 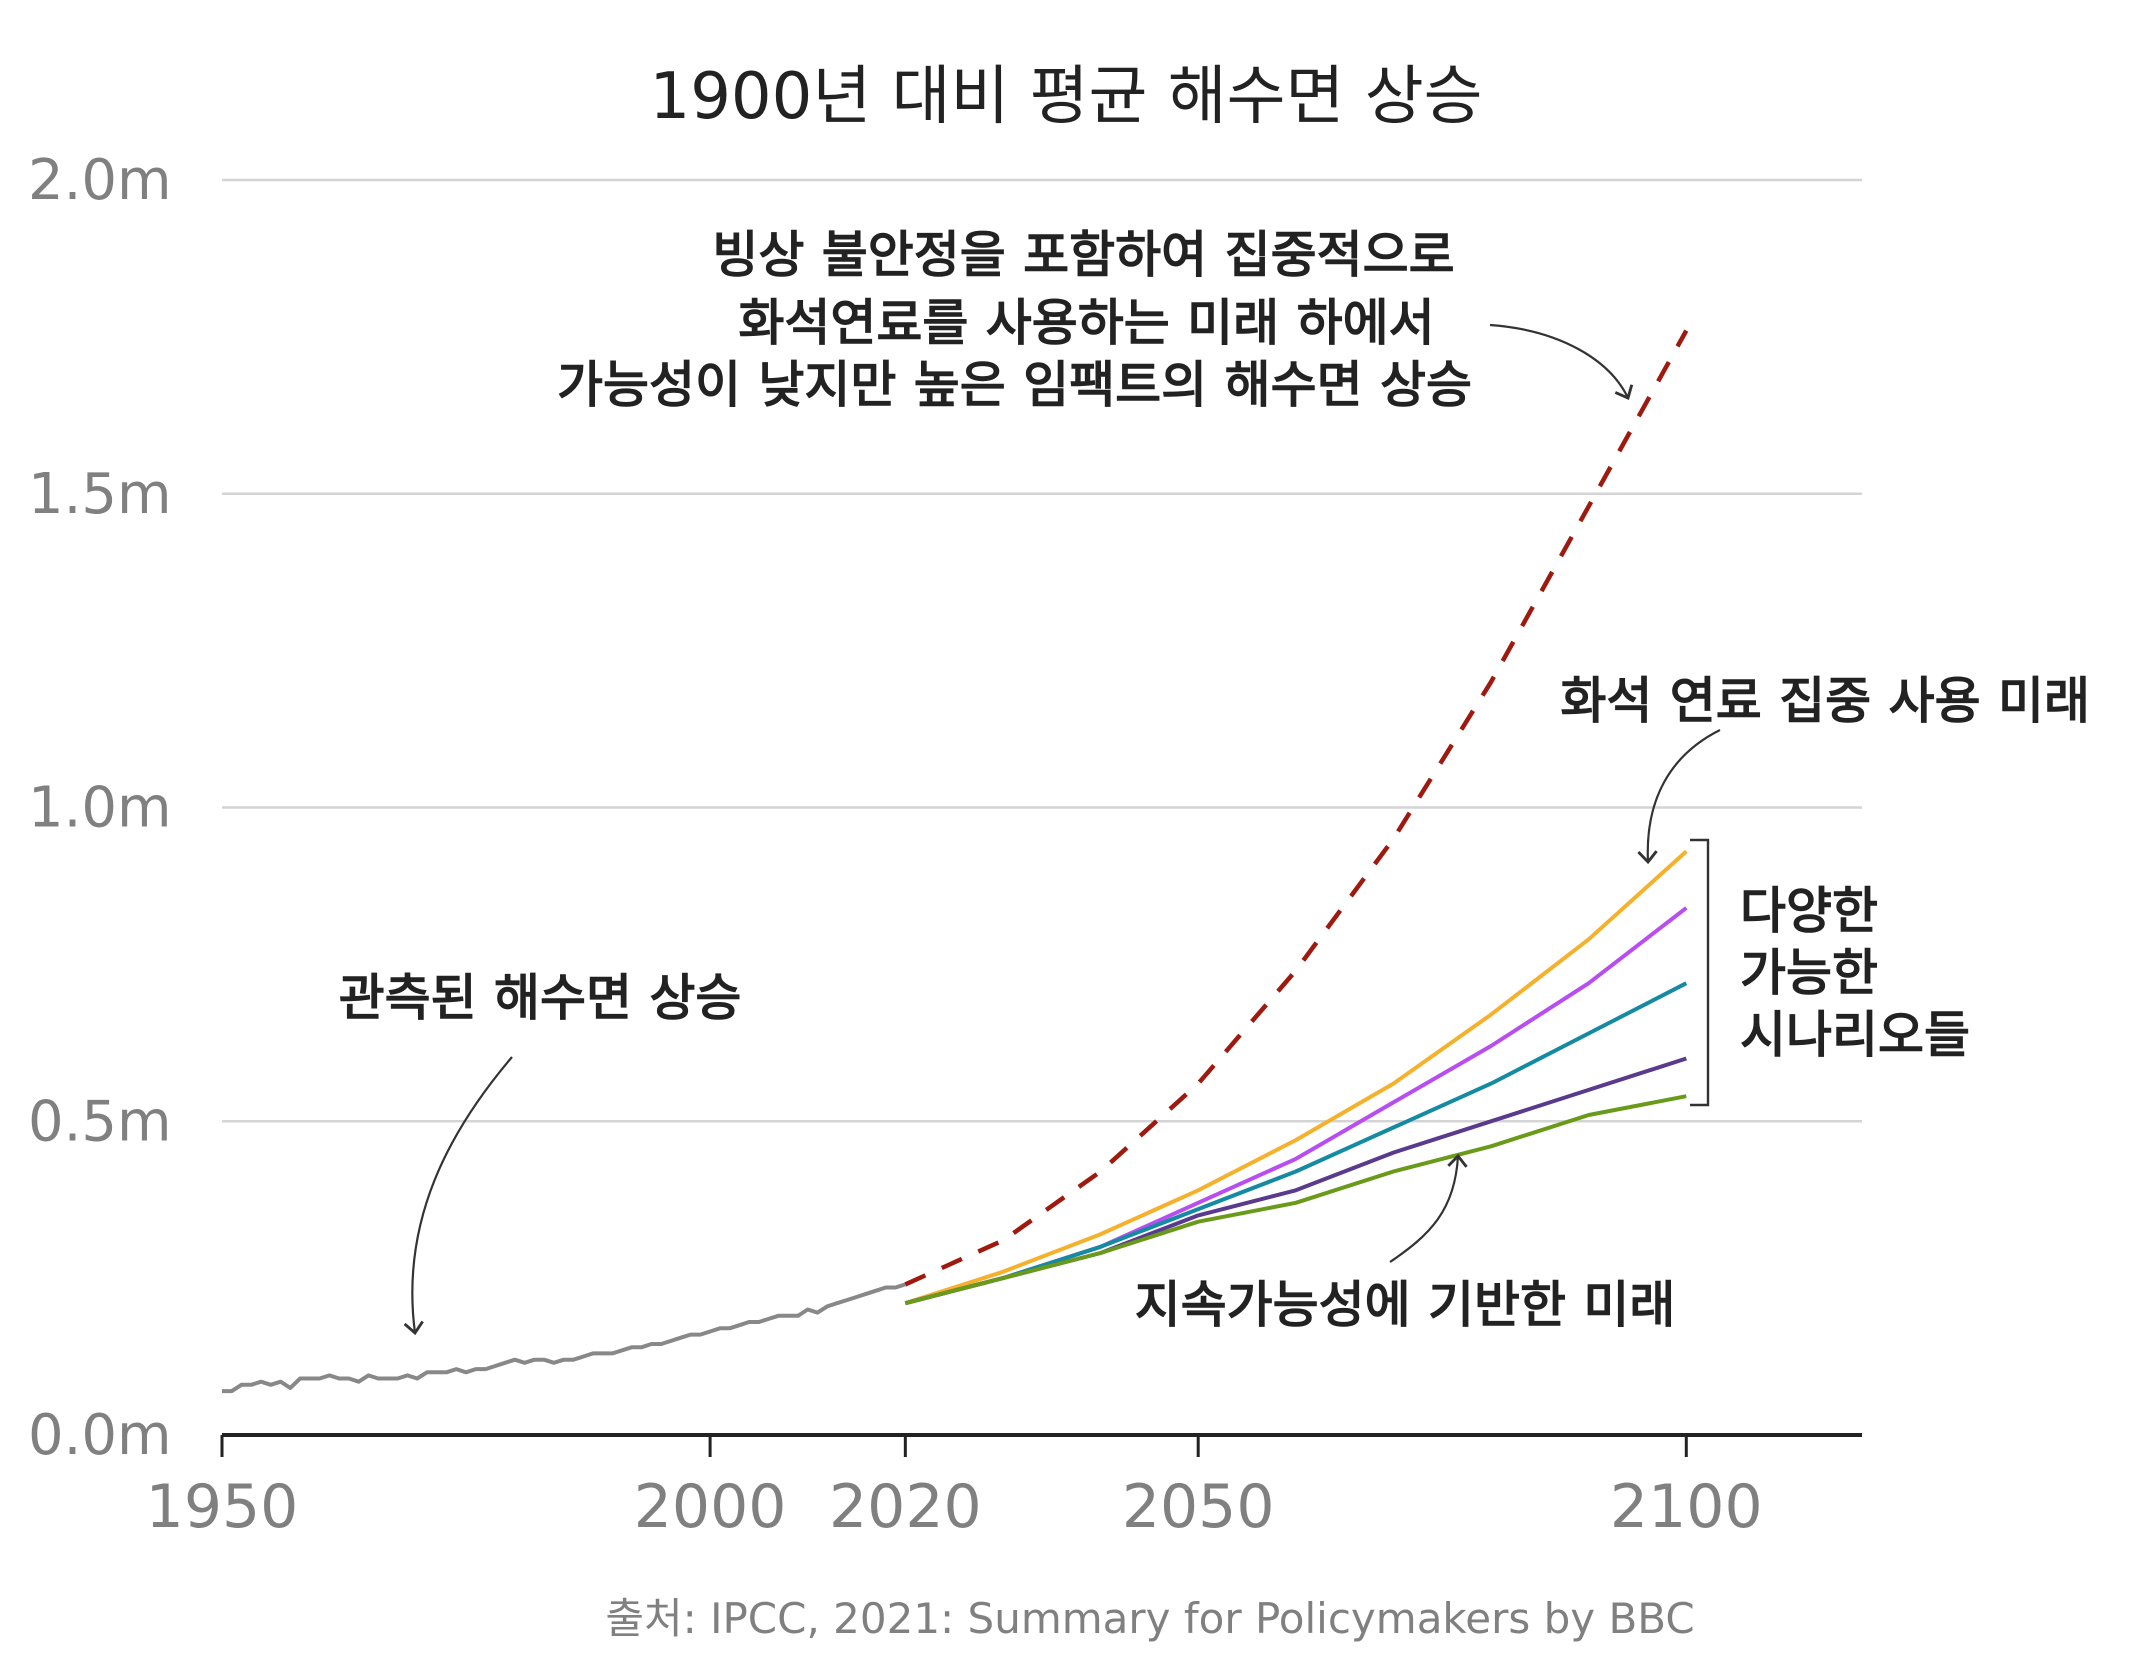 I want to click on sustainable-arrow, so click(x=1428, y=1208).